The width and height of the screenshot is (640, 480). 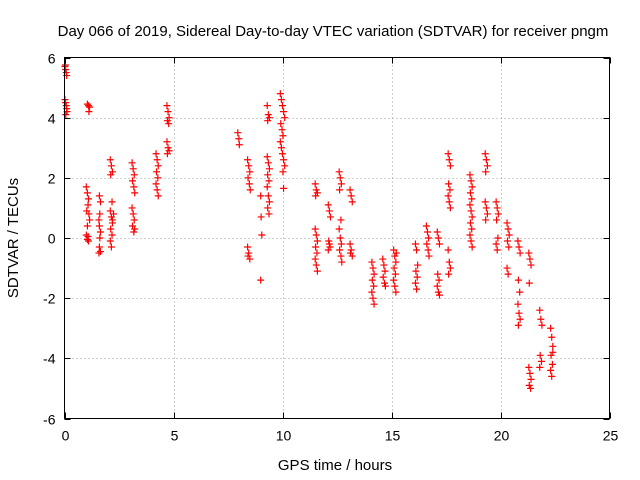 What do you see at coordinates (611, 436) in the screenshot?
I see `x-tick-label: 25` at bounding box center [611, 436].